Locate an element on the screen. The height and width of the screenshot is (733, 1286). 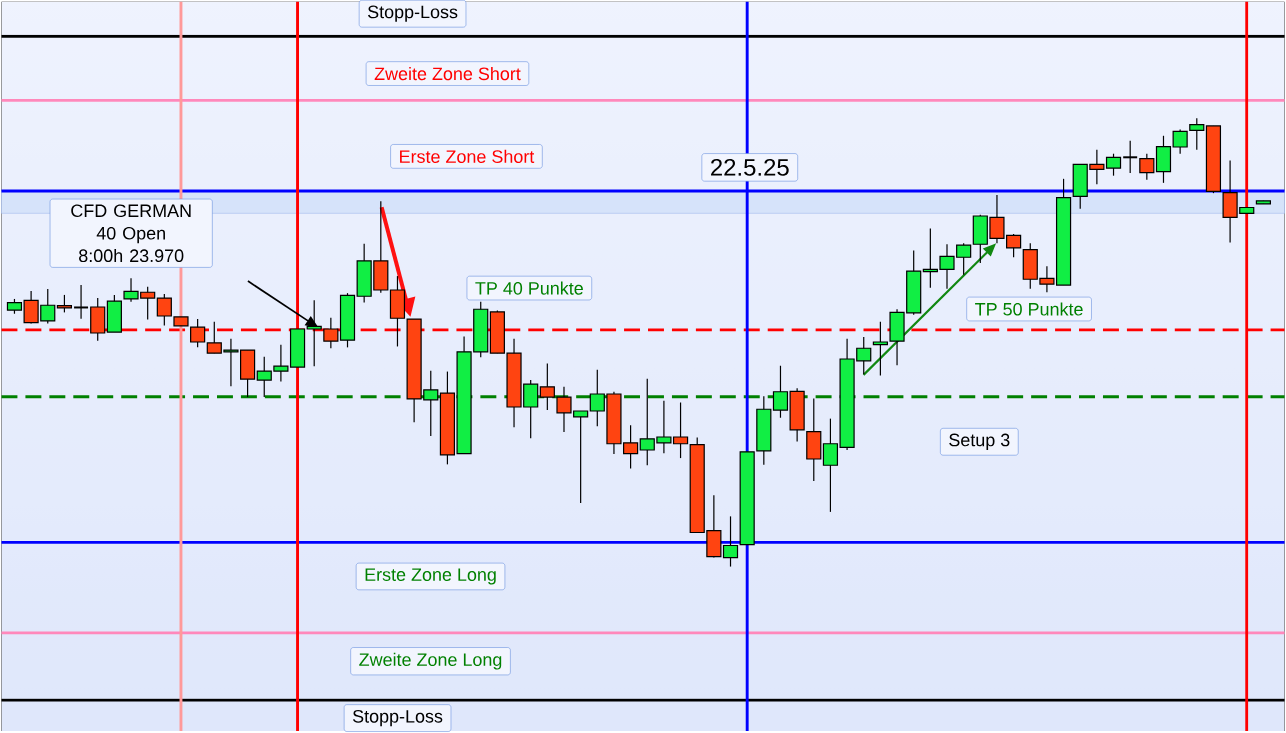
annotation: Erste Zone Short is located at coordinates (467, 156).